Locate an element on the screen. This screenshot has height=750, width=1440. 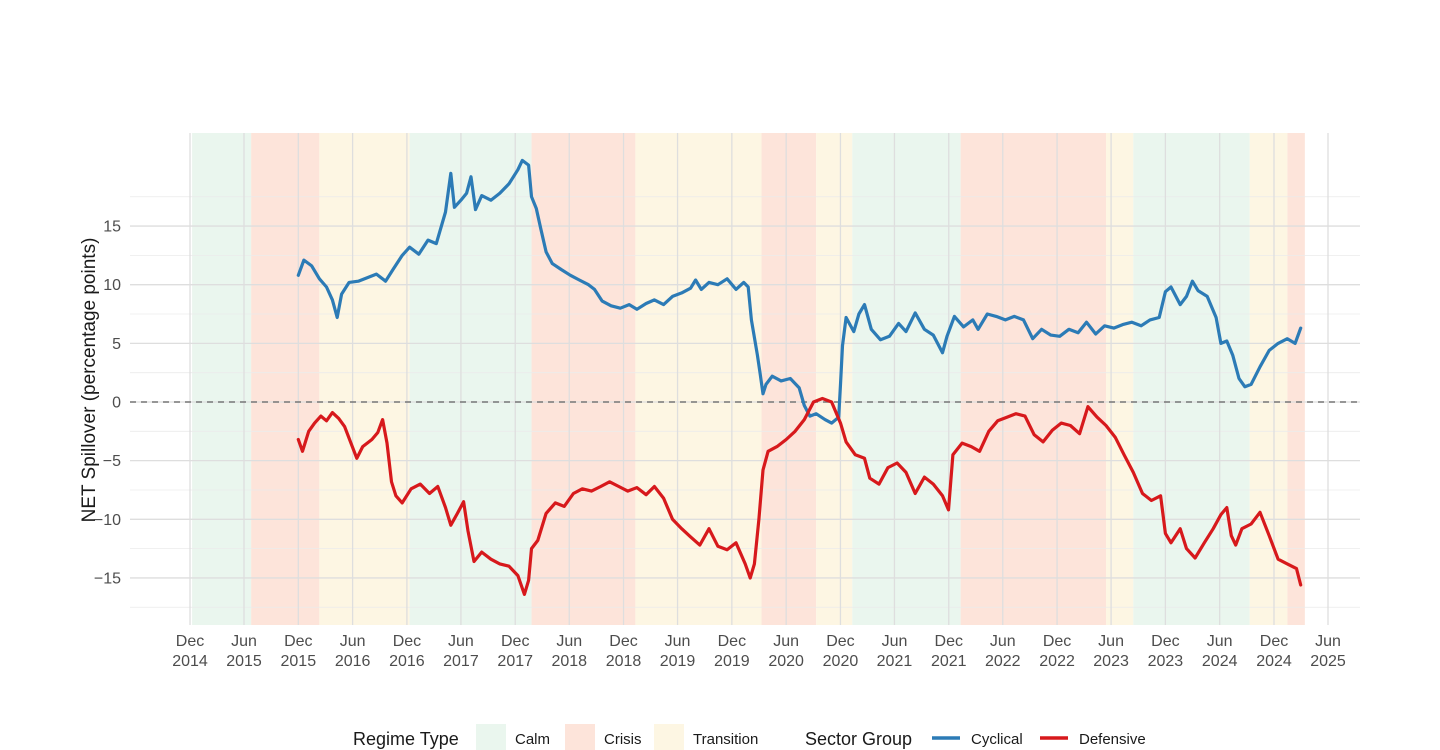
legend-label-transition: Transition is located at coordinates (725, 739).